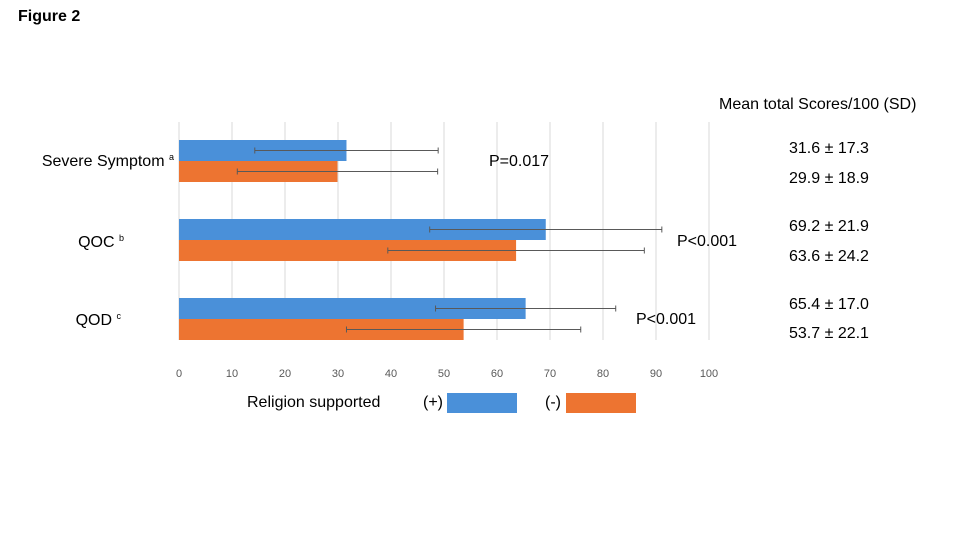 This screenshot has width=960, height=540. Describe the element at coordinates (497, 374) in the screenshot. I see `x-tick-label: 60` at that location.